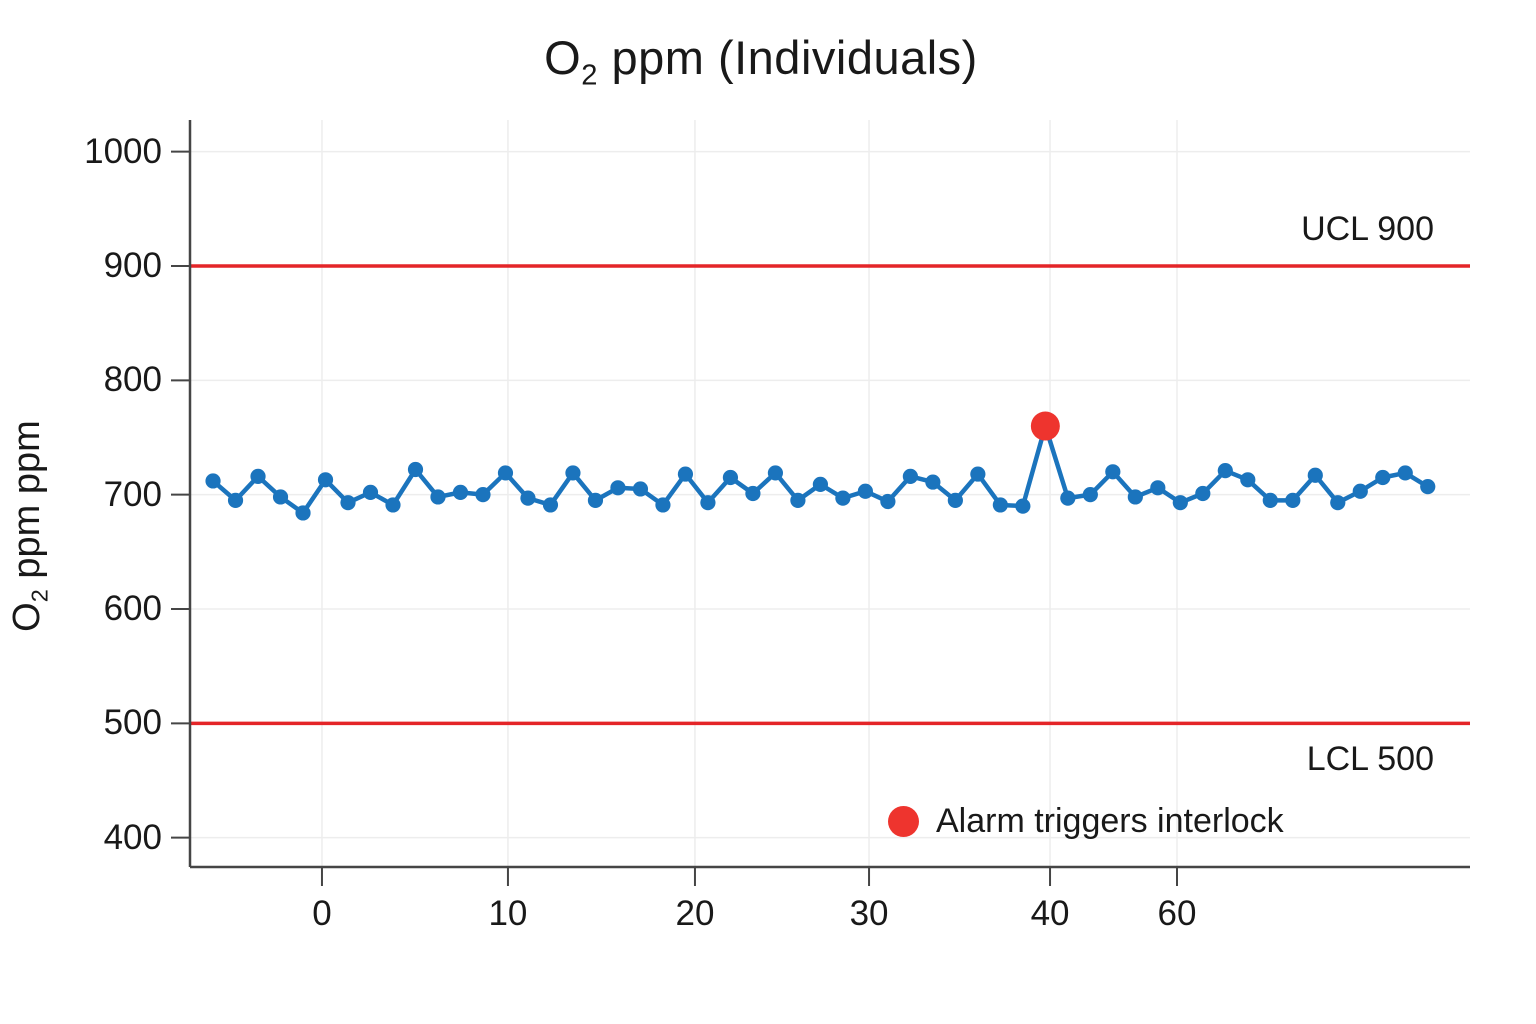 The height and width of the screenshot is (1024, 1536). What do you see at coordinates (1045, 426) in the screenshot?
I see `alarm-point` at bounding box center [1045, 426].